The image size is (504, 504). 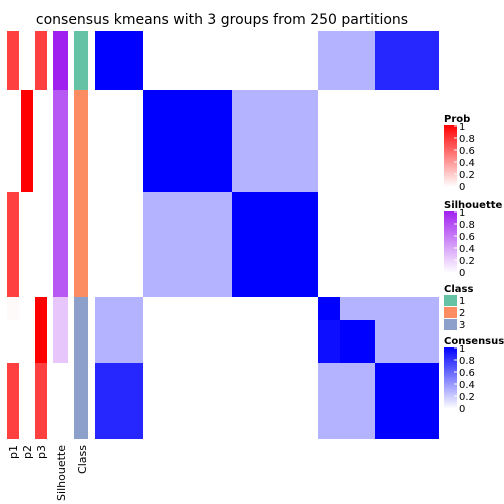 I want to click on column-label-silhouette: Silhouette, so click(x=61, y=473).